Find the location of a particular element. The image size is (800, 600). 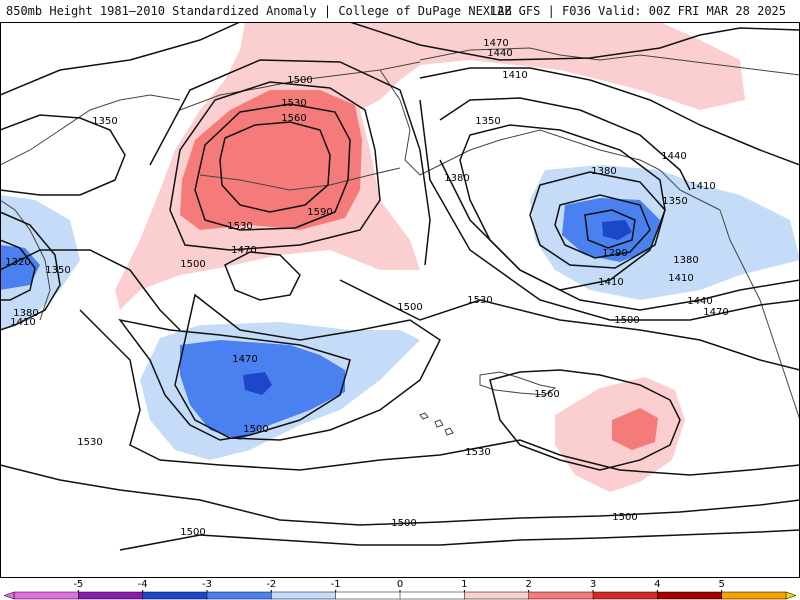

contour-label: 1590 is located at coordinates (319, 212).